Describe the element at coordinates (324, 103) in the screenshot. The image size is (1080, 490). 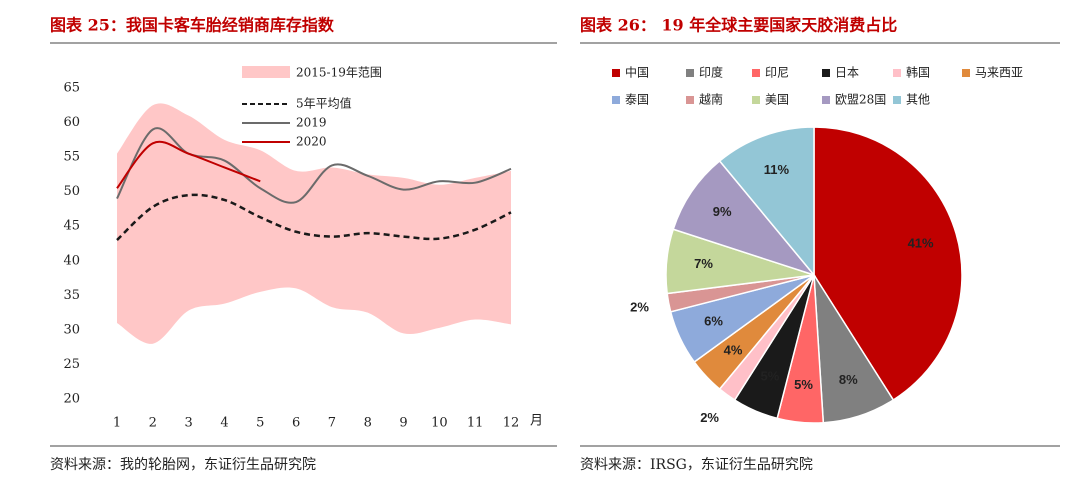
I see `legend-label: 5年平均值` at that location.